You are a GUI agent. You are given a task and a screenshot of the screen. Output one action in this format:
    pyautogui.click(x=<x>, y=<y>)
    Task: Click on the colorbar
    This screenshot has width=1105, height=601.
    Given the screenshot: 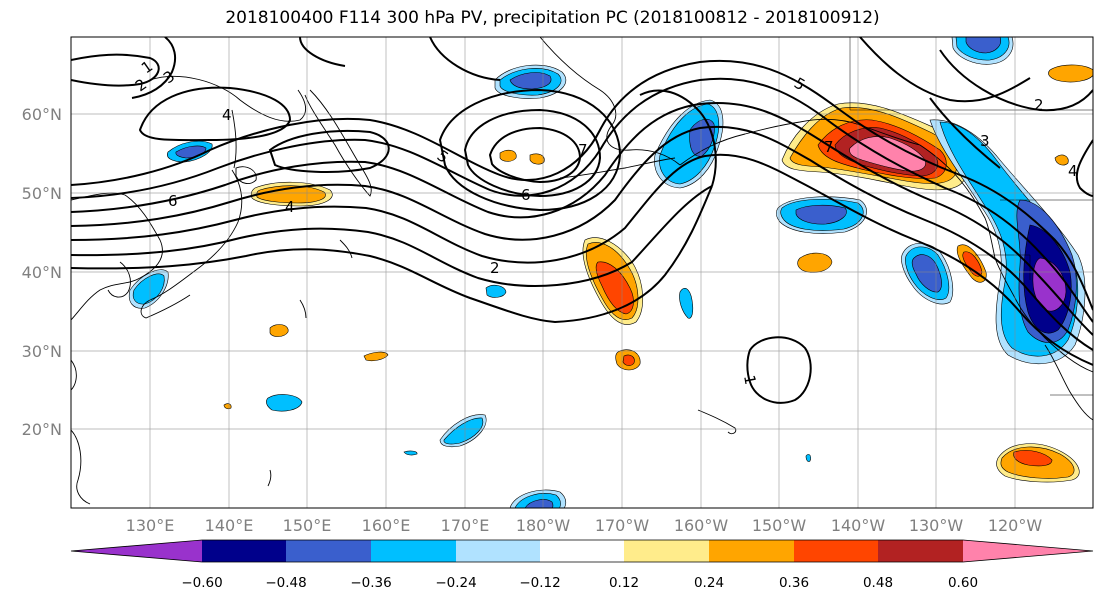 What is the action you would take?
    pyautogui.click(x=582, y=551)
    